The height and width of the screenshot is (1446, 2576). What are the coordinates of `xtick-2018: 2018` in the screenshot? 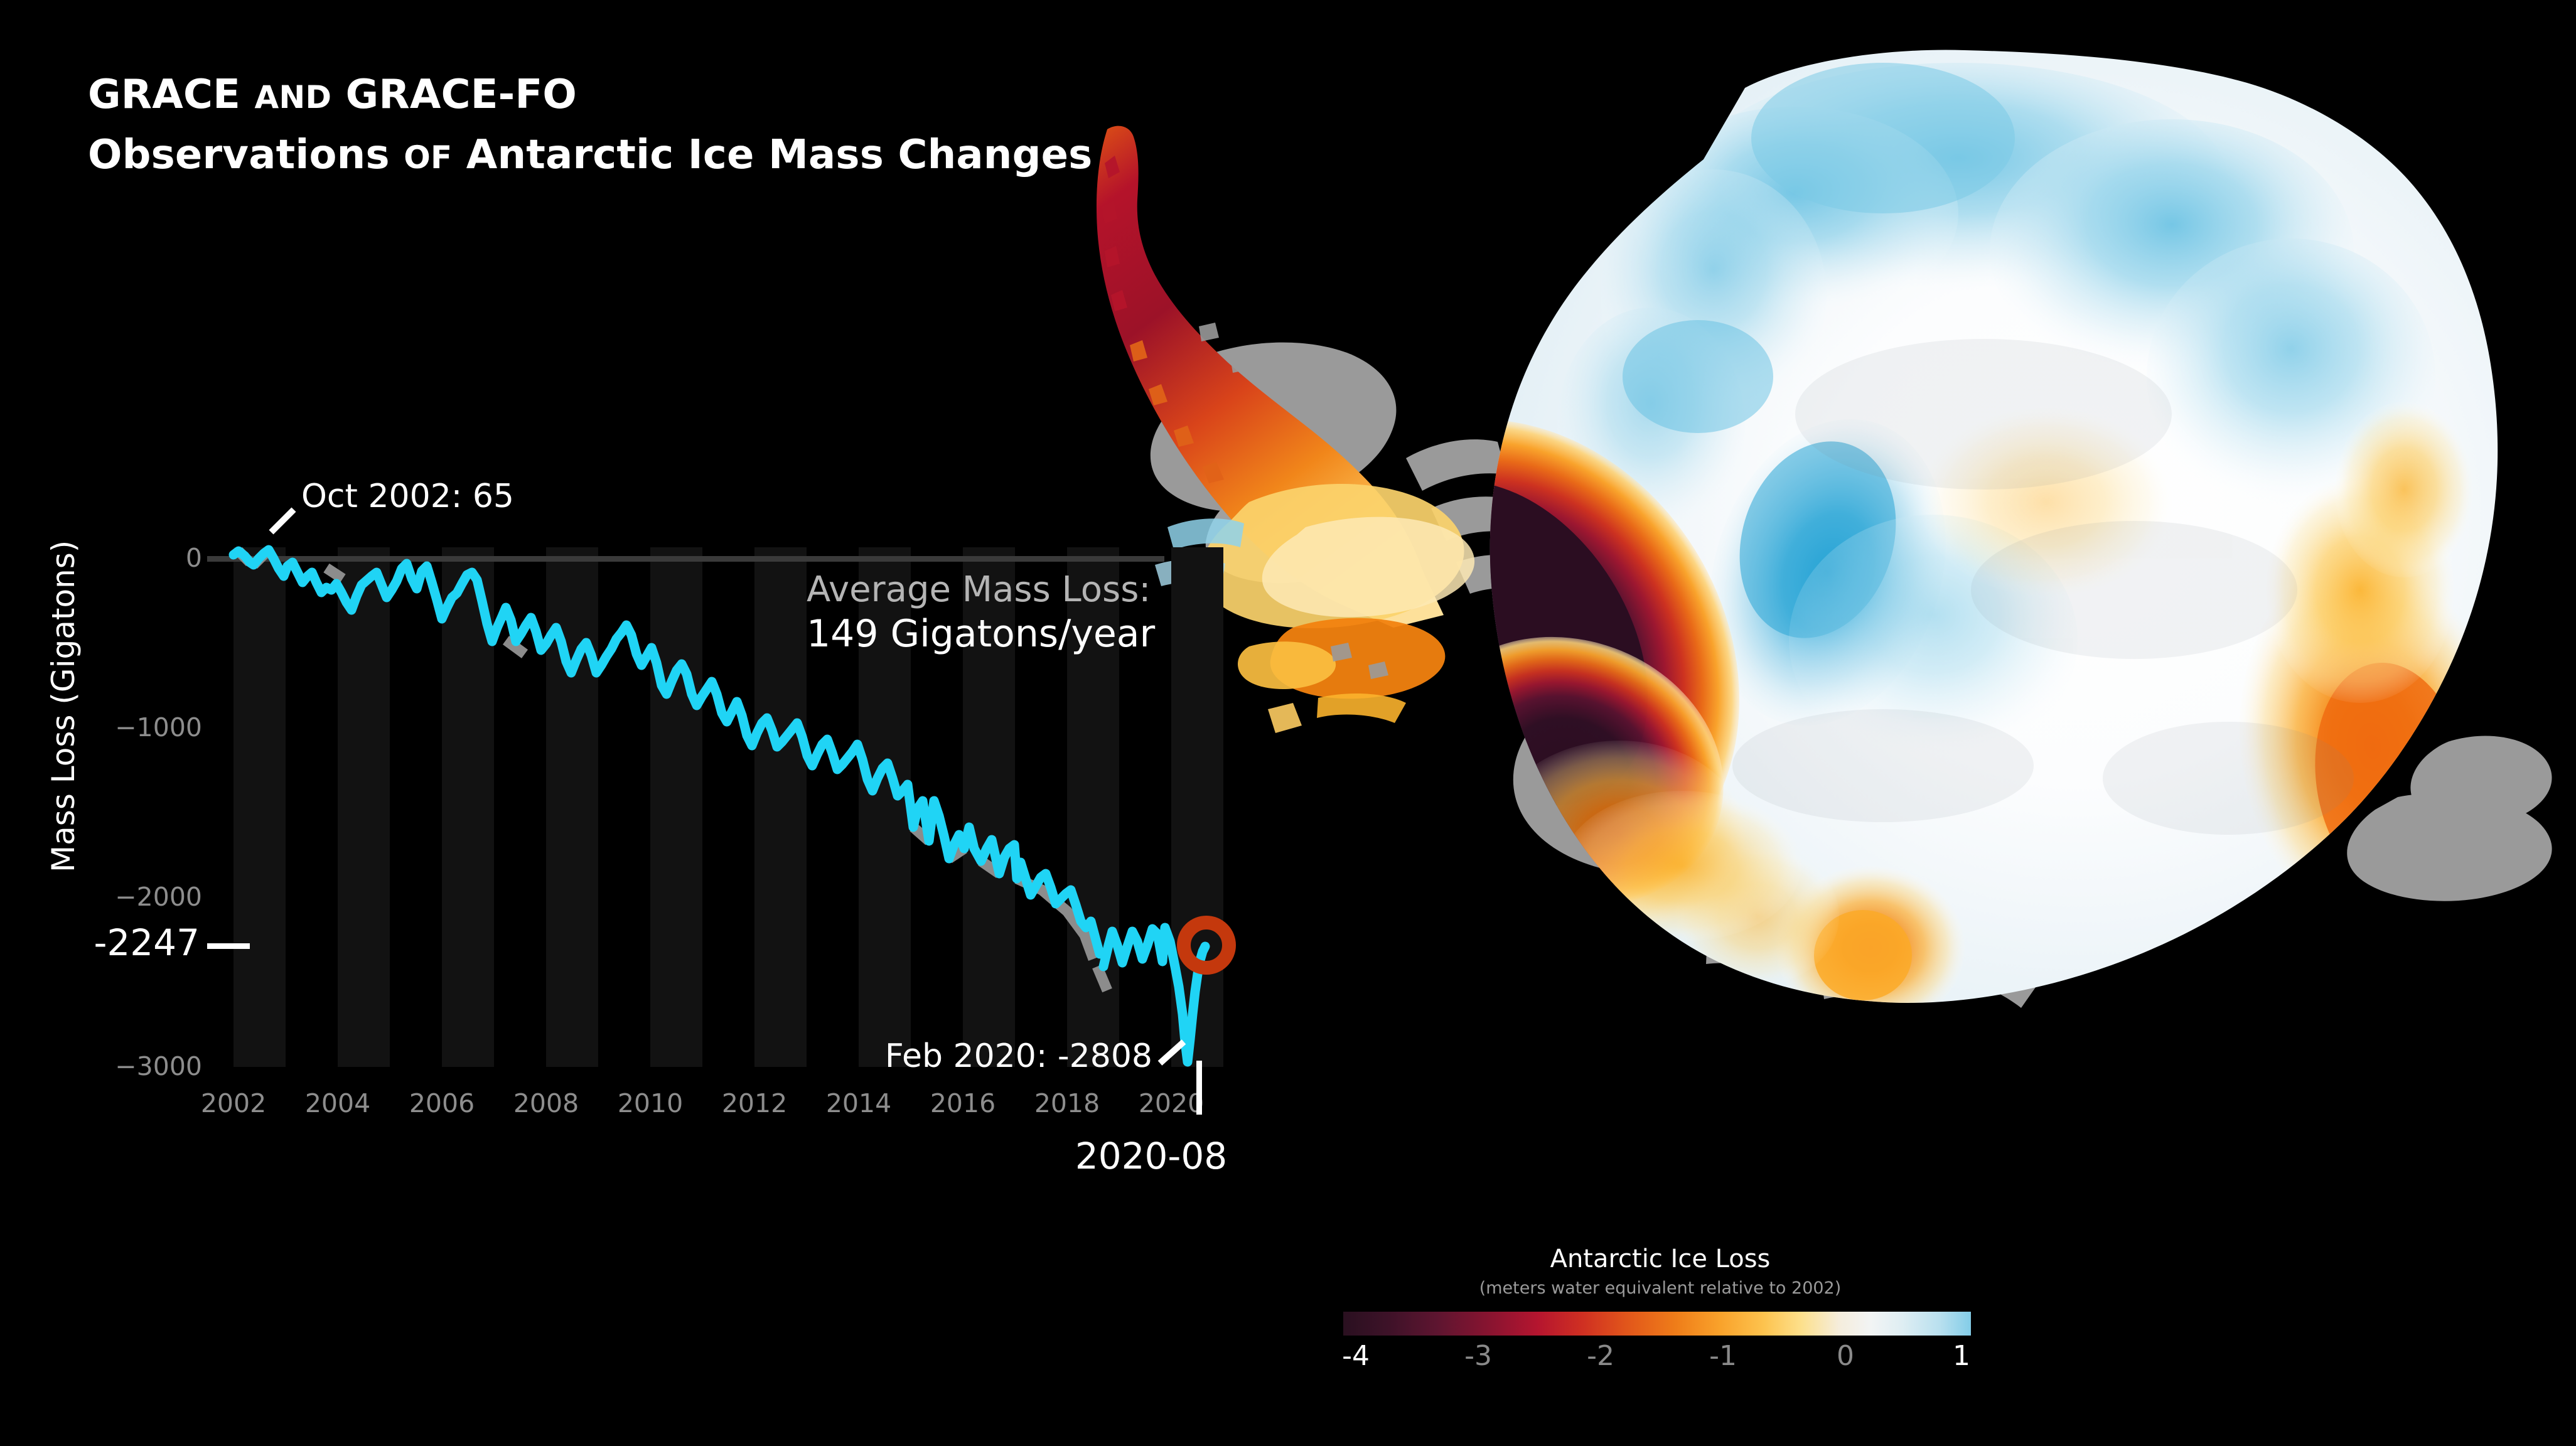 It's located at (1067, 1103).